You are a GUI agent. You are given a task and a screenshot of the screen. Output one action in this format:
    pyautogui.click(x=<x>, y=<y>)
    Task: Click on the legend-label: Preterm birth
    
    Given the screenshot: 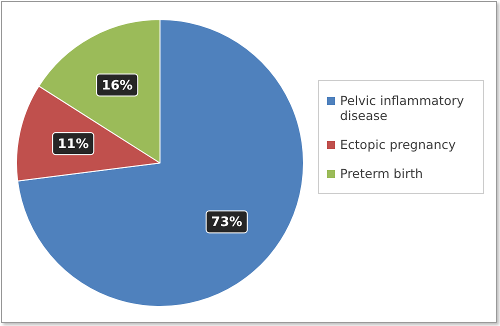 What is the action you would take?
    pyautogui.click(x=381, y=173)
    